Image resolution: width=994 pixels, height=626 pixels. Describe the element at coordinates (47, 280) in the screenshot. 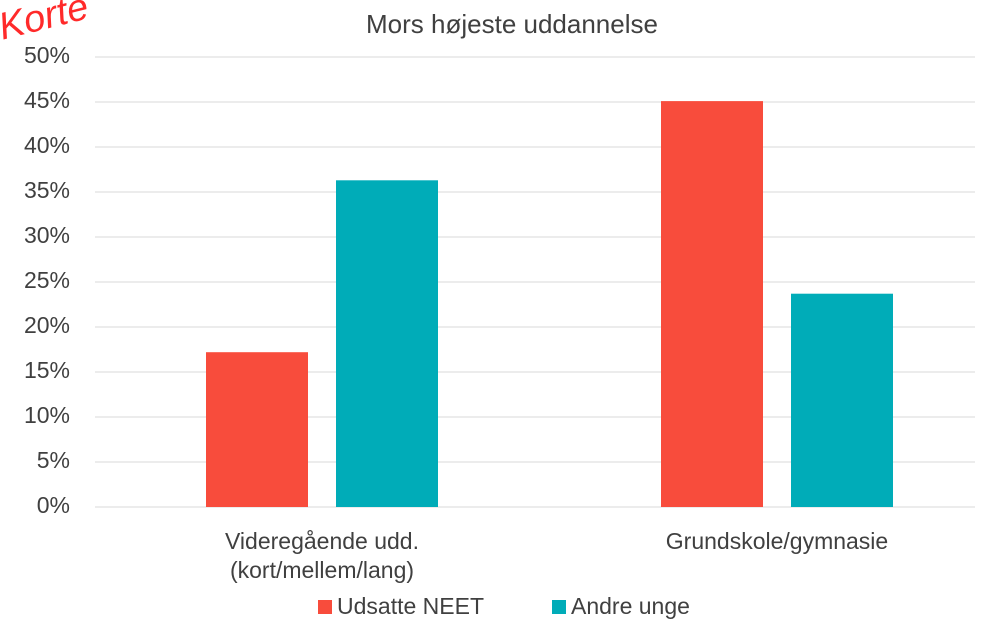

I see `y-tick-label: 25%` at that location.